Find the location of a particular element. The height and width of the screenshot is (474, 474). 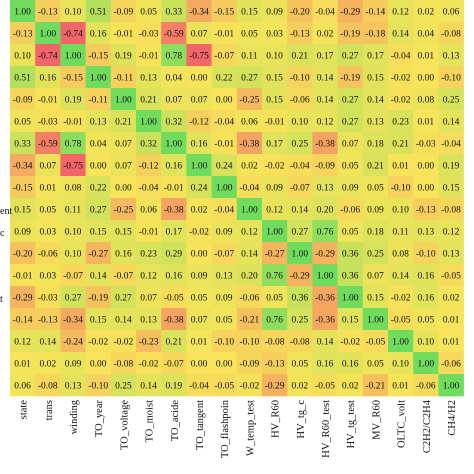

cell-value-label: 0.02 is located at coordinates (299, 387).